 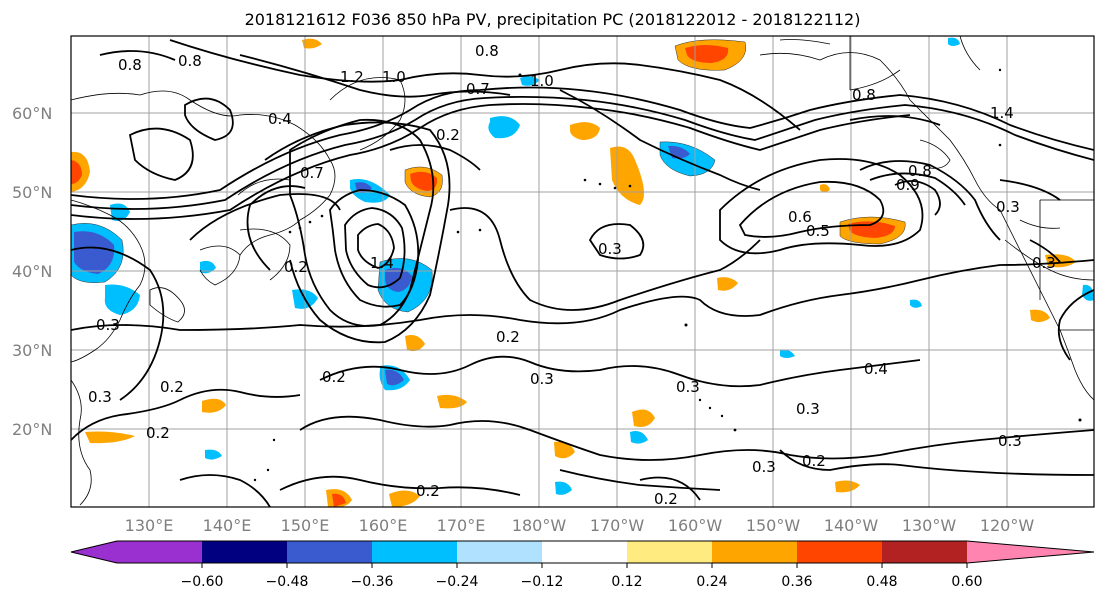 I want to click on lon-label: 160°W, so click(x=695, y=525).